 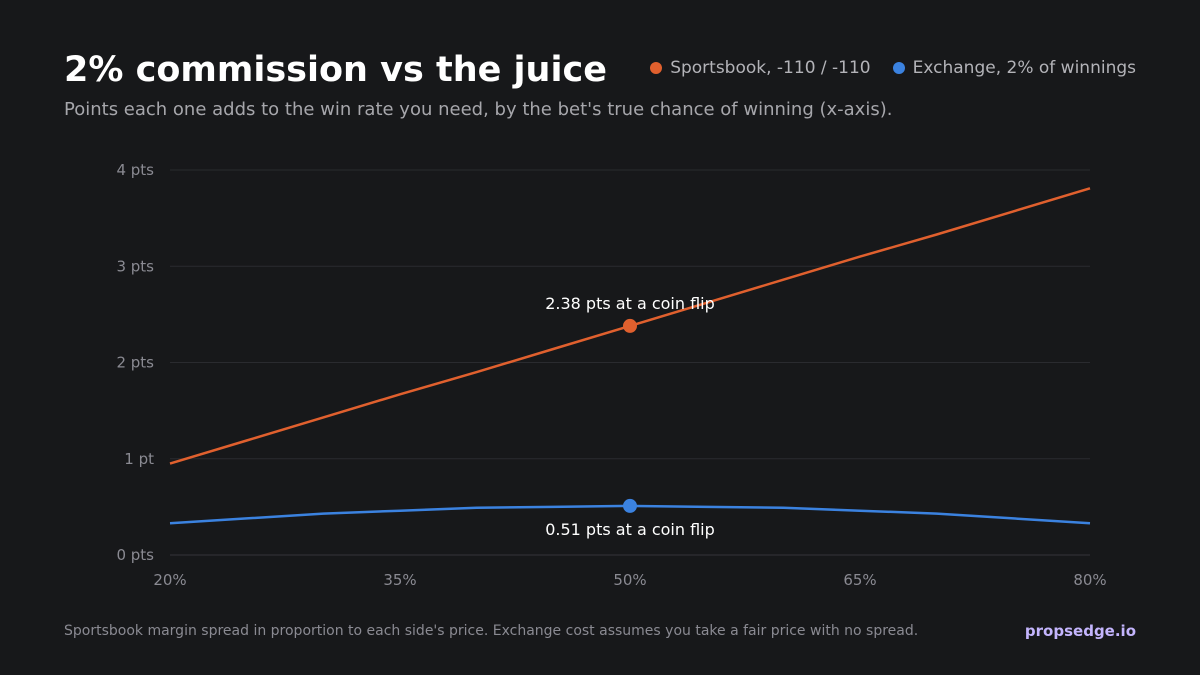 I want to click on legend-label-sportsbook: Sportsbook, -110 / -110, so click(x=770, y=68).